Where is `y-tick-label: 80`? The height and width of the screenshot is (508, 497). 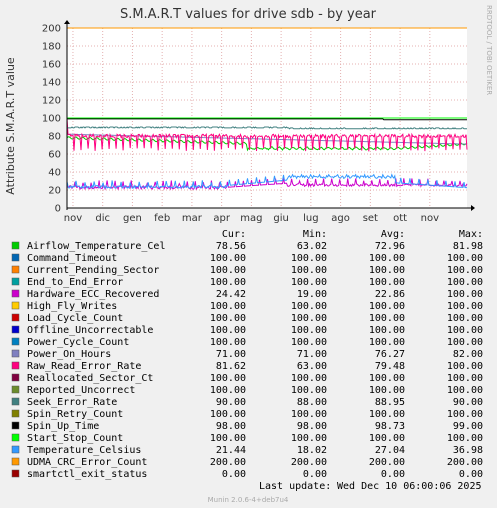 y-tick-label: 80 is located at coordinates (54, 137).